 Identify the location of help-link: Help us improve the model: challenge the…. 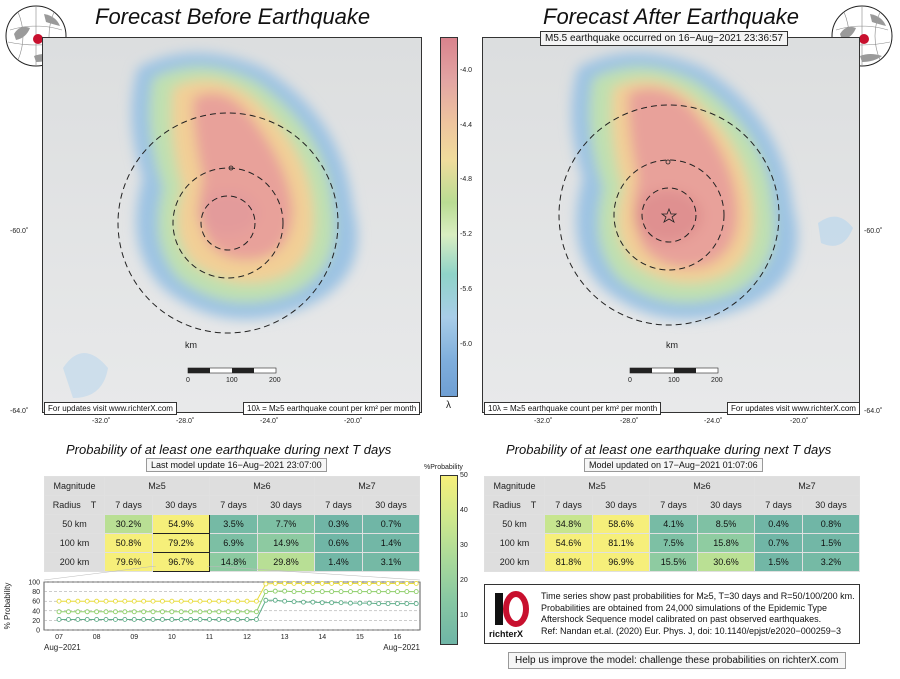
(677, 660).